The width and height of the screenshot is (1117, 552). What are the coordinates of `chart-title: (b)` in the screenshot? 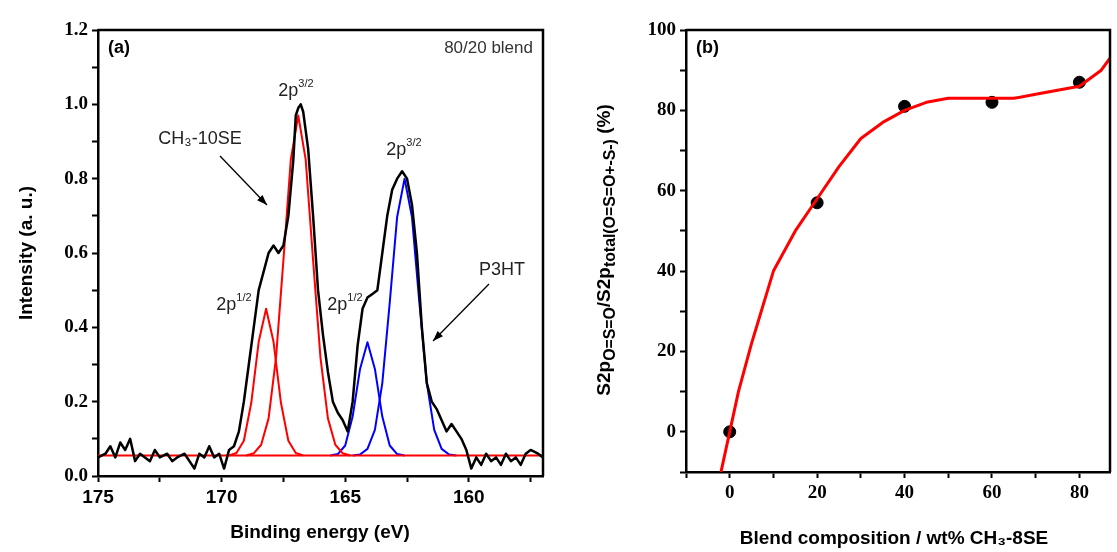 It's located at (707, 46).